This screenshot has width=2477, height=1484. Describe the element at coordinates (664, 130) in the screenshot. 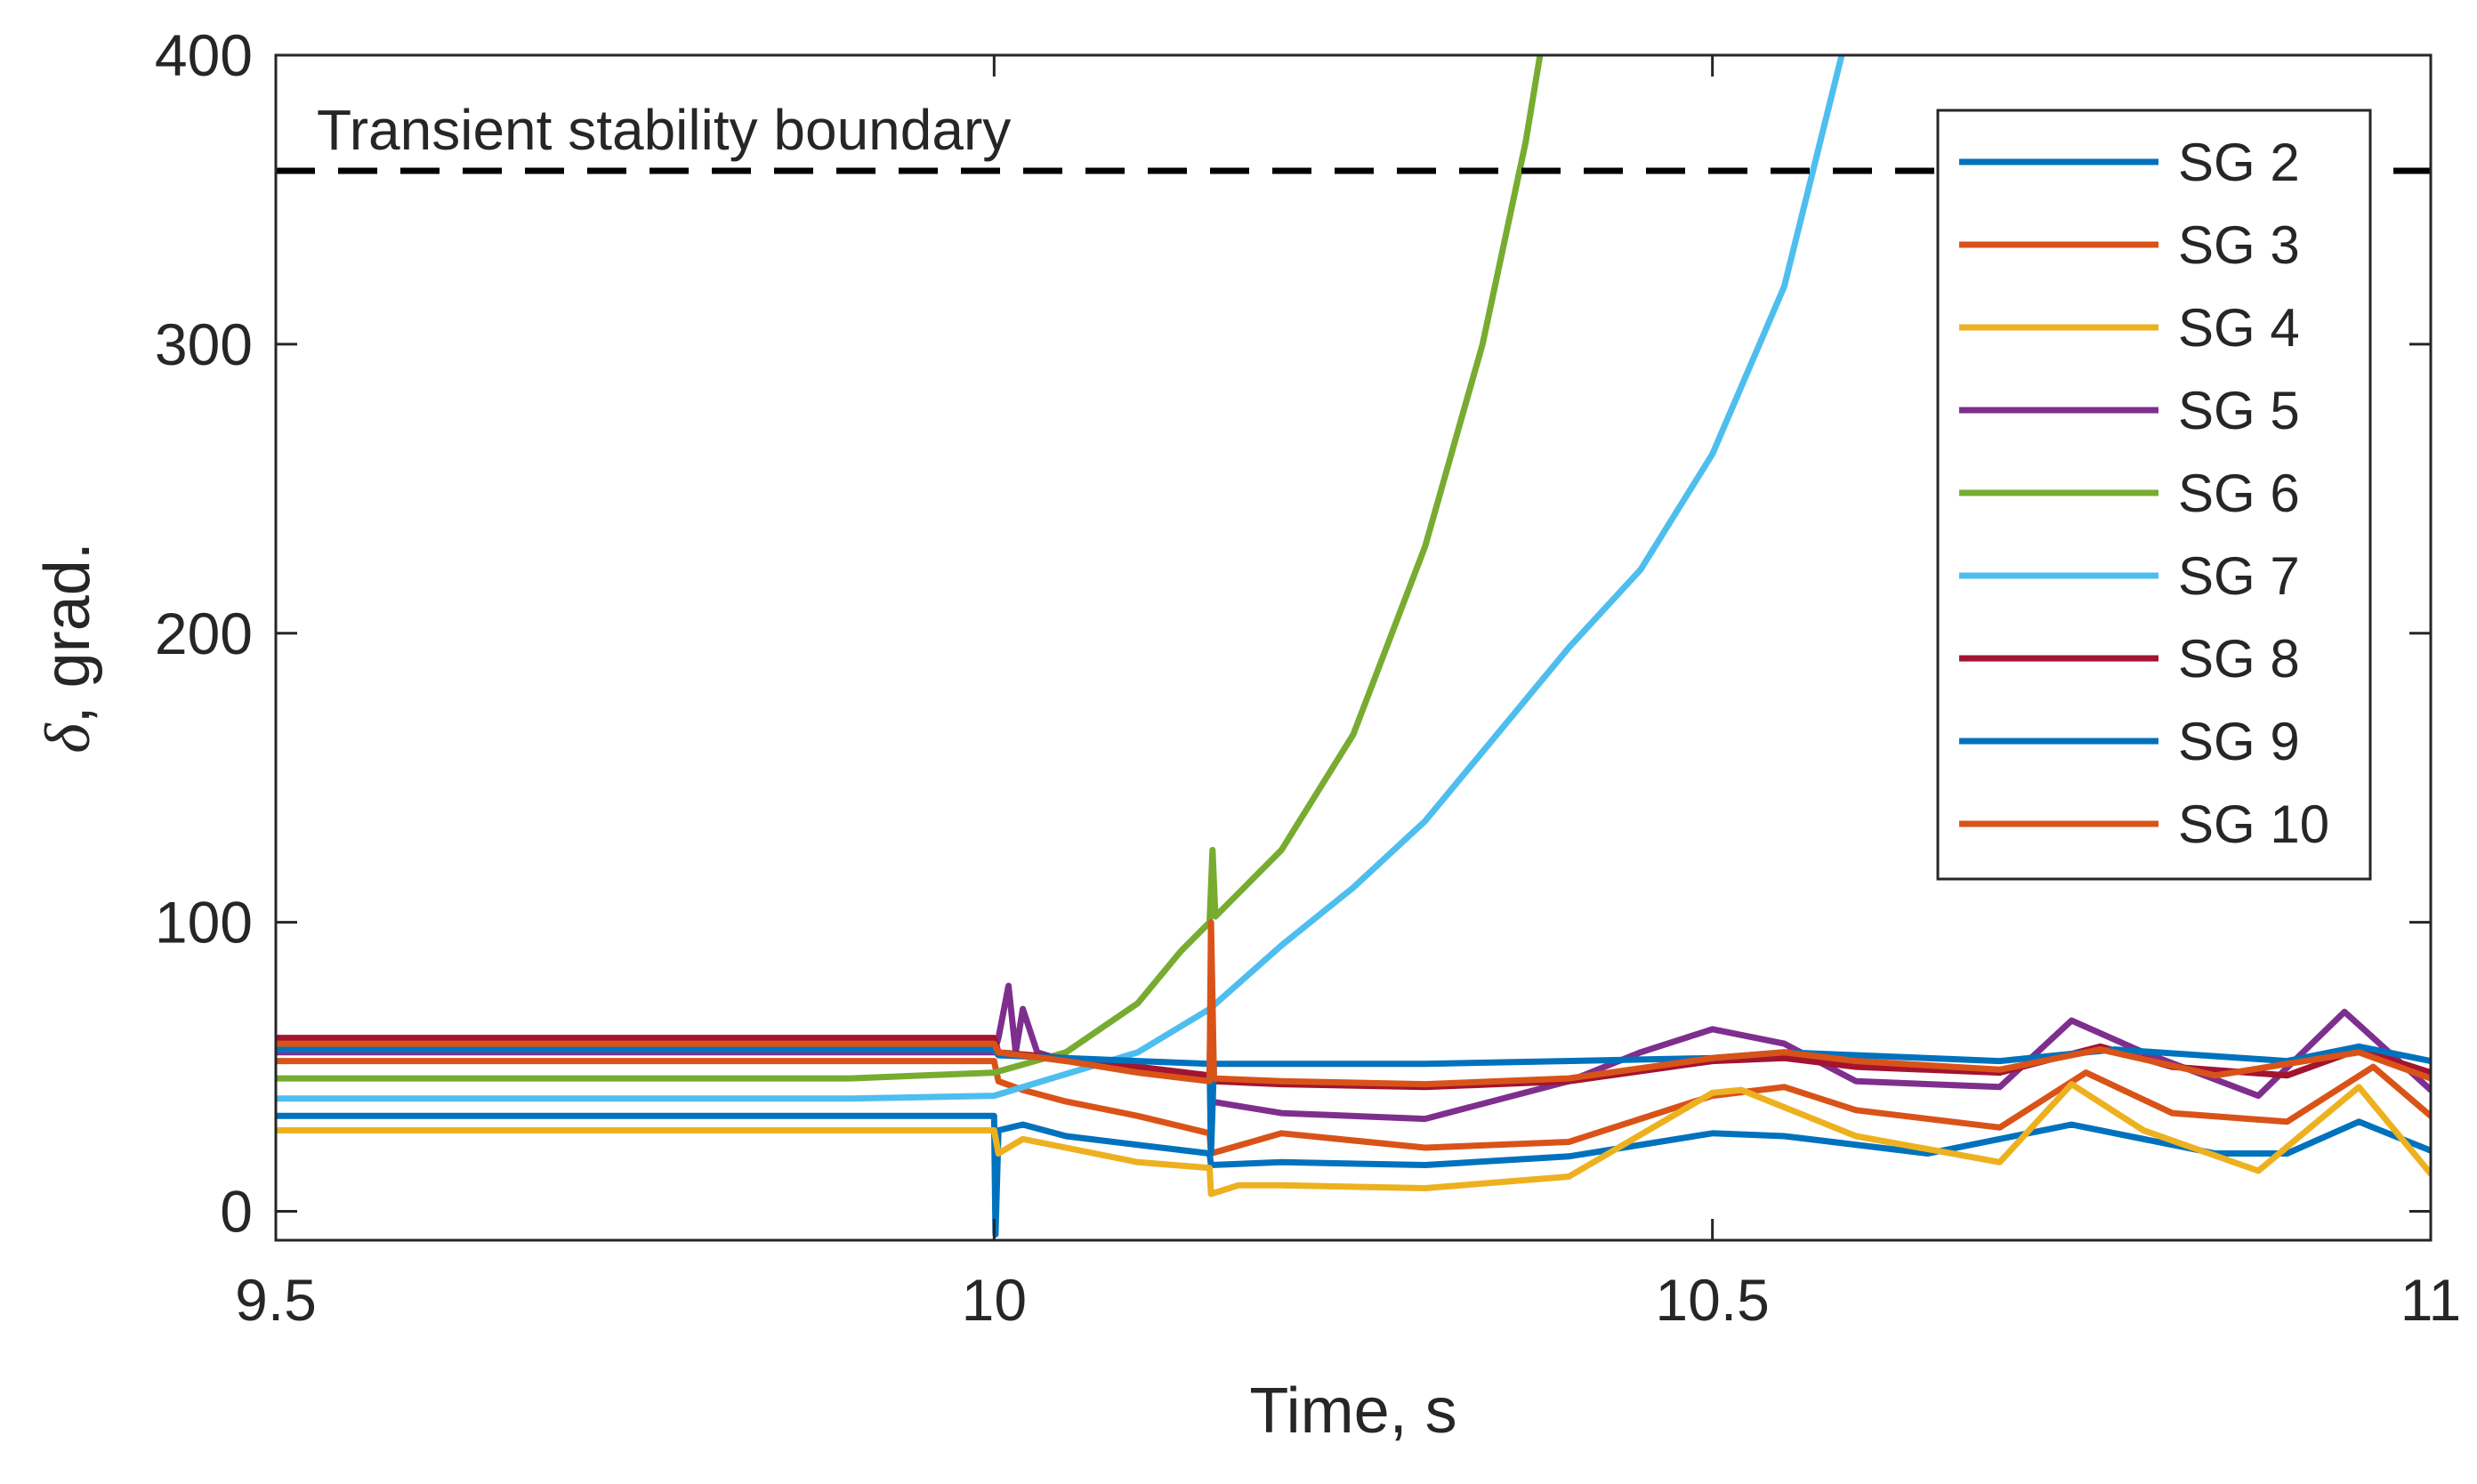

I see `stability-boundary-label: Transient stability boundary` at that location.